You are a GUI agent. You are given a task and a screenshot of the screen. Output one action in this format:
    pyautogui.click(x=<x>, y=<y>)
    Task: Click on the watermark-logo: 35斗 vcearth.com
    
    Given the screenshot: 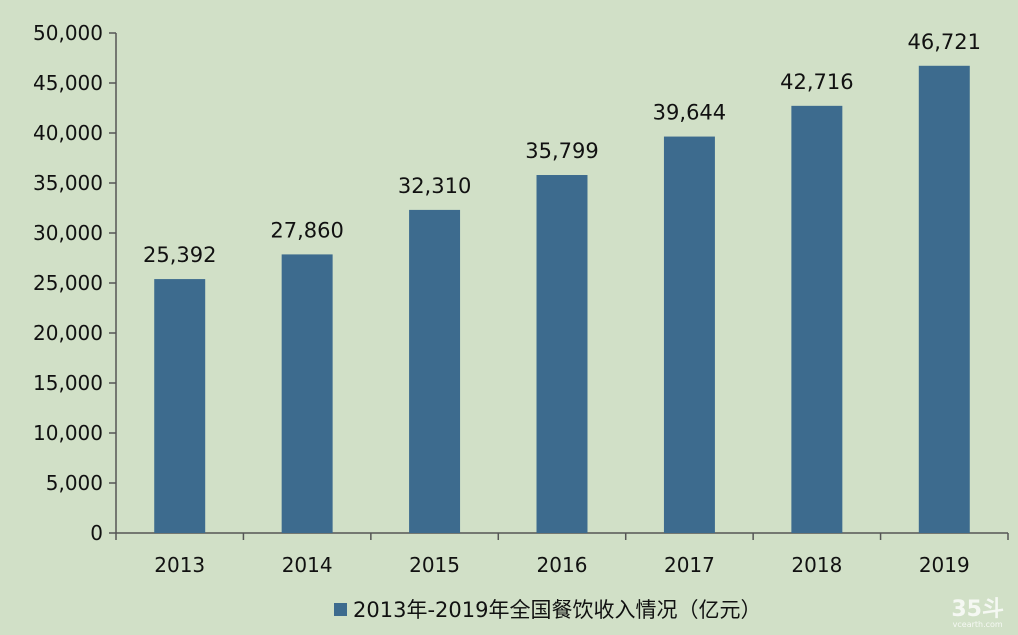 What is the action you would take?
    pyautogui.click(x=977, y=614)
    